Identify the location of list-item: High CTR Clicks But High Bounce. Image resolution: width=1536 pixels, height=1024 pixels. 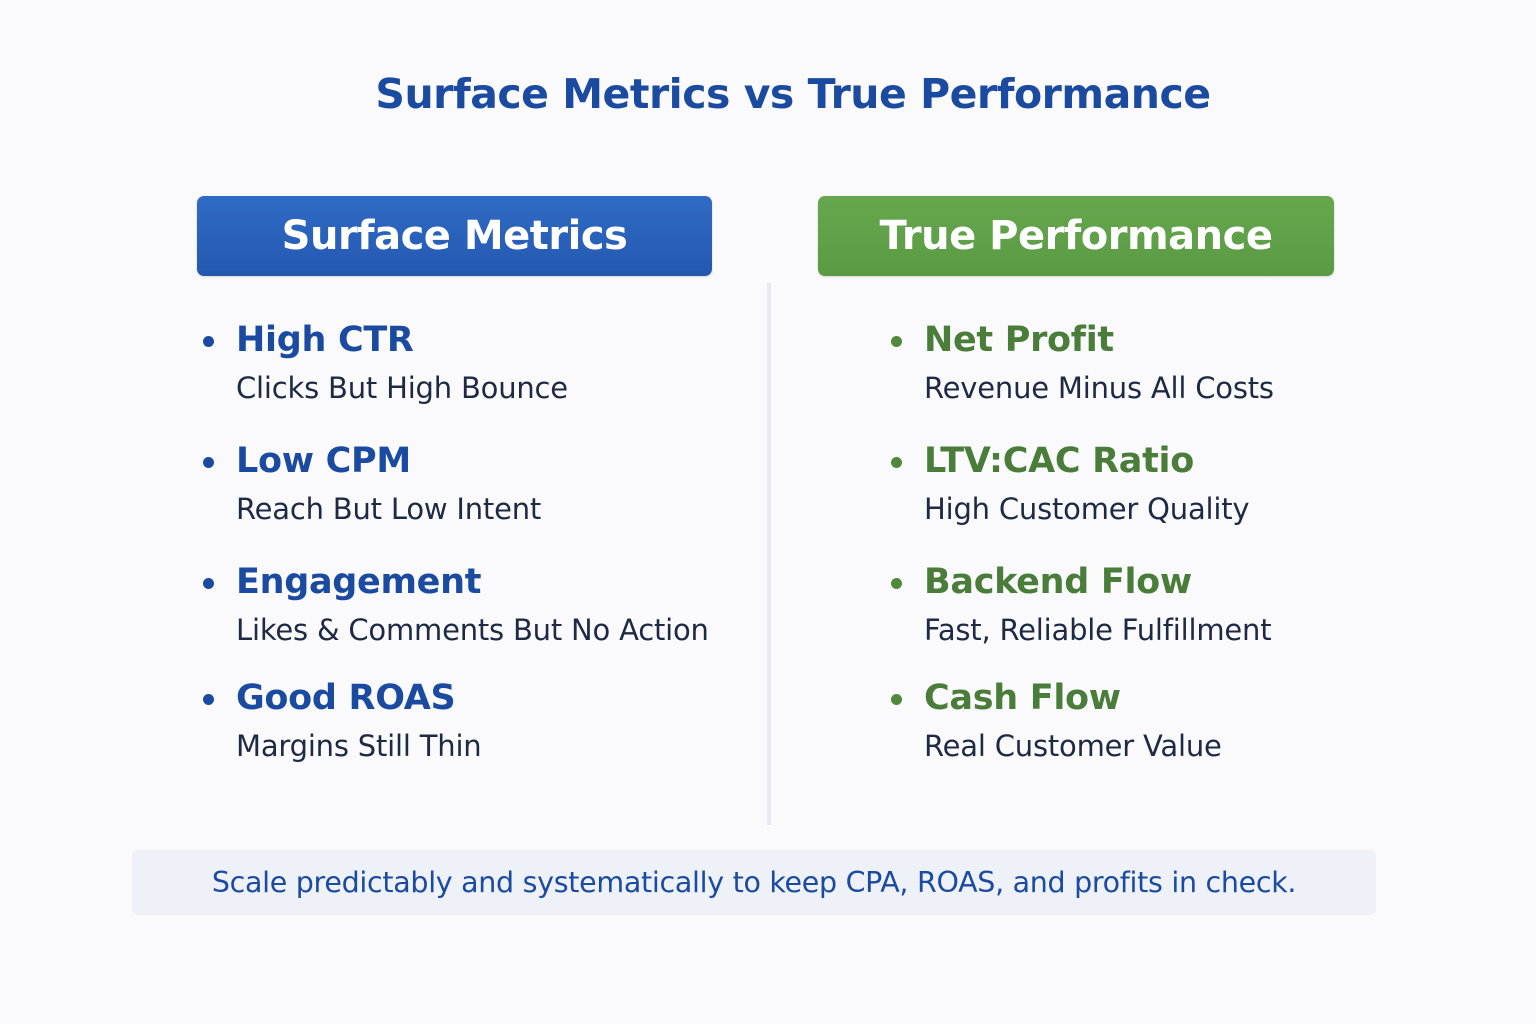
(454, 378).